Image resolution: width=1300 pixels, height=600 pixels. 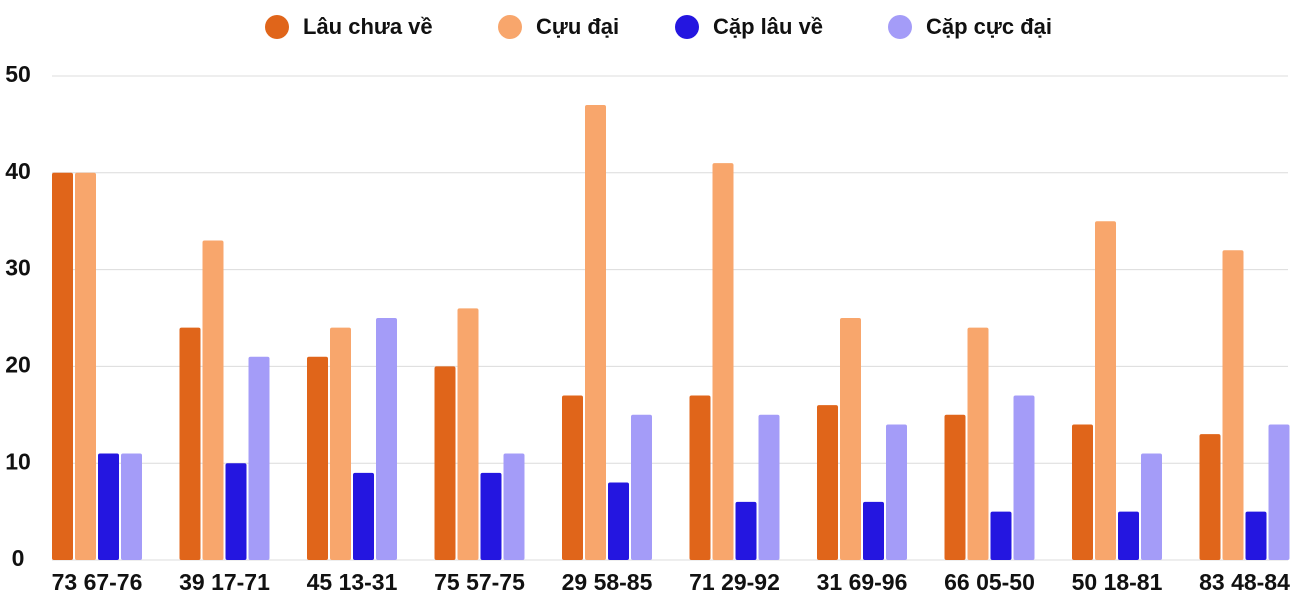 I want to click on legend-label: Cặp cực đại, so click(x=989, y=26).